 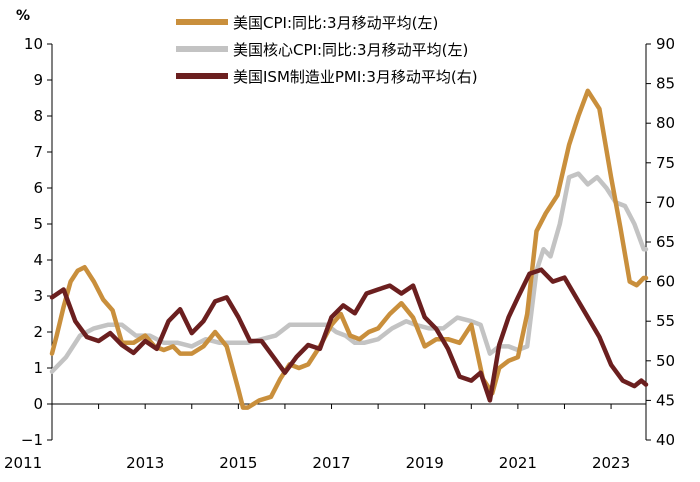 I want to click on legend-label-3: 美国ISM制造业PMI:3月移动平均(右), so click(x=355, y=77).